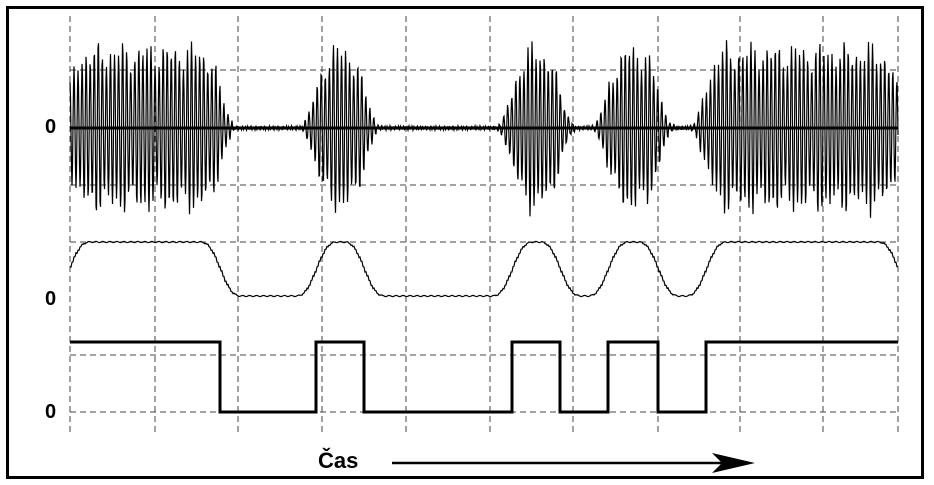  Describe the element at coordinates (573, 463) in the screenshot. I see `time-arrow` at that location.